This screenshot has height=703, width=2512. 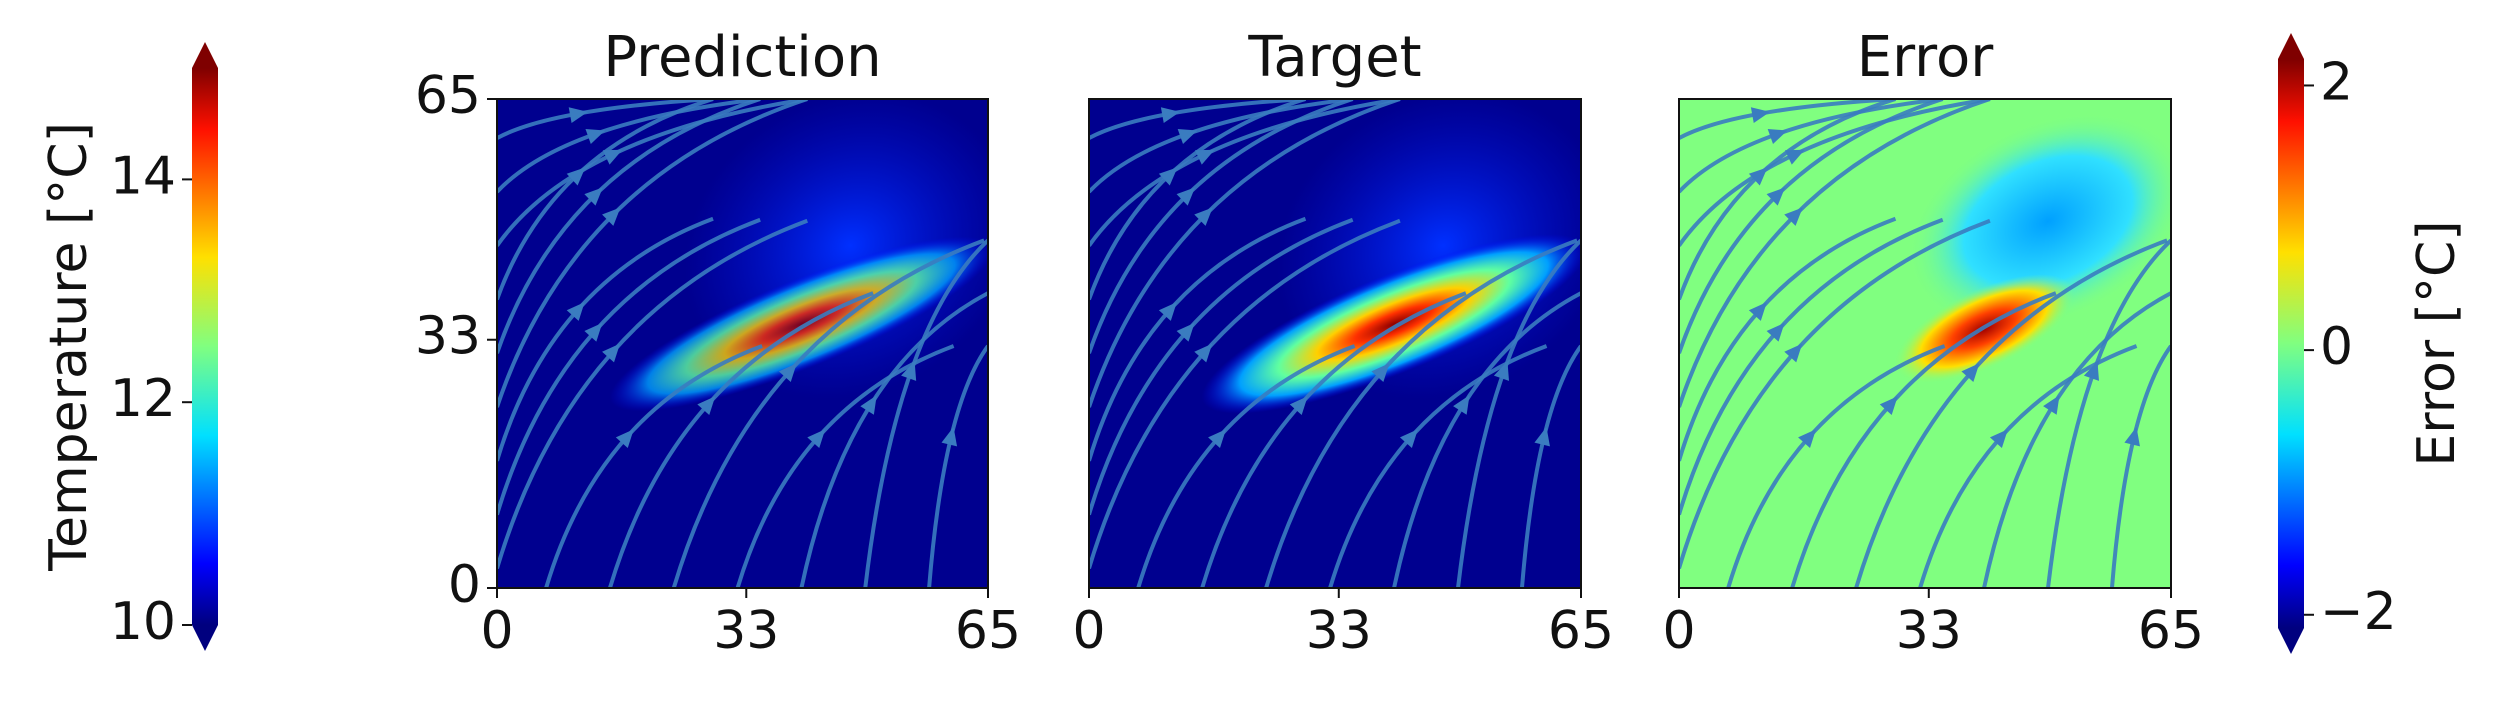 What do you see at coordinates (143, 622) in the screenshot?
I see `colorbar-tick-label: 10` at bounding box center [143, 622].